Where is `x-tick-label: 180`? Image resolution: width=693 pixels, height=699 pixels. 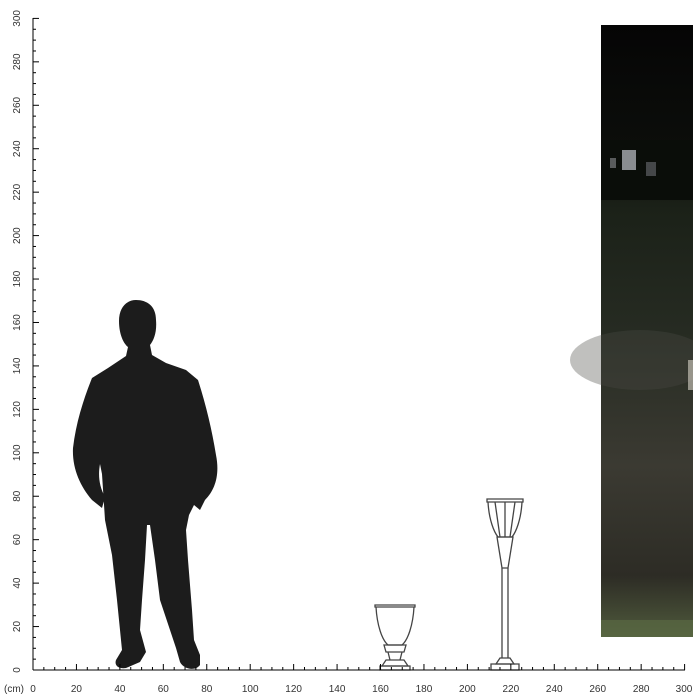 x-tick-label: 180 is located at coordinates (424, 689).